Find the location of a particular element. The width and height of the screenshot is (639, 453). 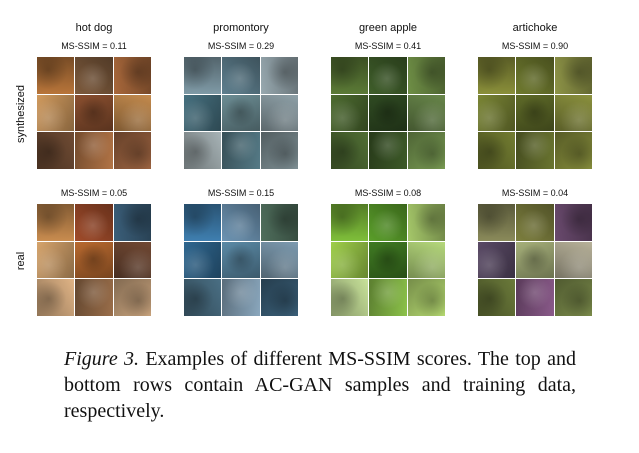

image-grid-real-green-apple is located at coordinates (388, 260).